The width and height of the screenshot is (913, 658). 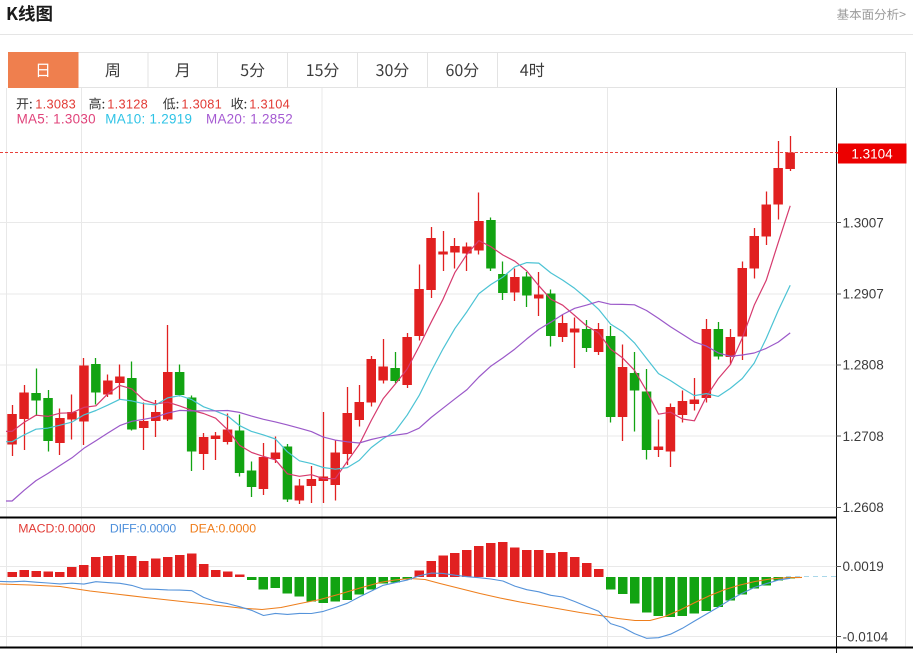 What do you see at coordinates (249, 119) in the screenshot?
I see `svg-text: MA20: 1.2852` at bounding box center [249, 119].